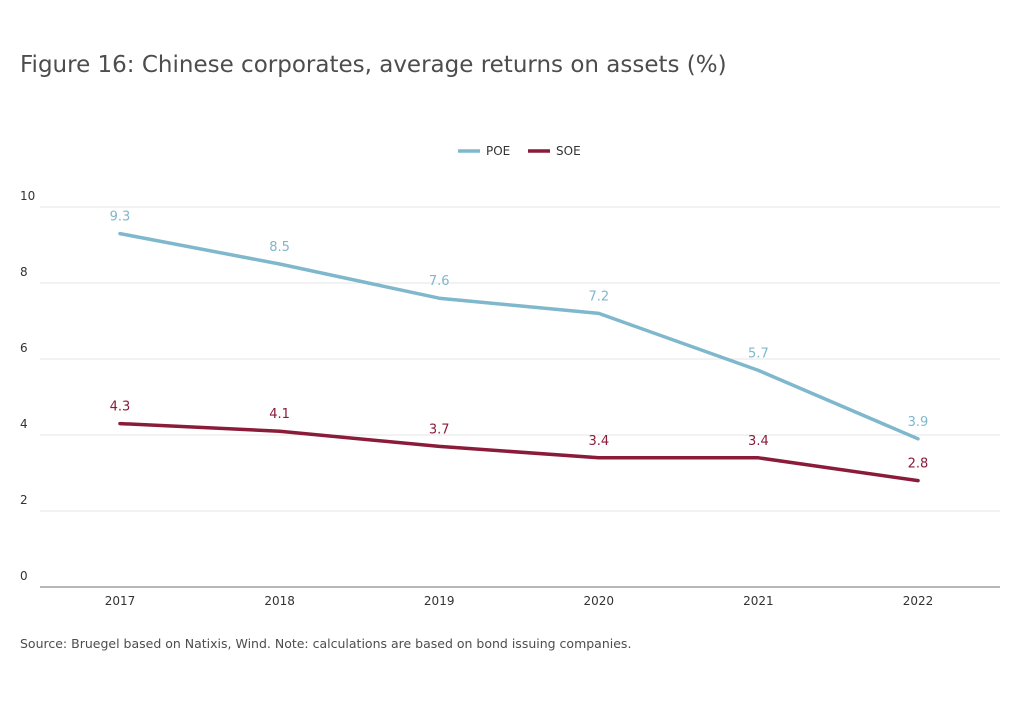 The height and width of the screenshot is (704, 1024). What do you see at coordinates (918, 422) in the screenshot?
I see `data-label-poe: 3.9` at bounding box center [918, 422].